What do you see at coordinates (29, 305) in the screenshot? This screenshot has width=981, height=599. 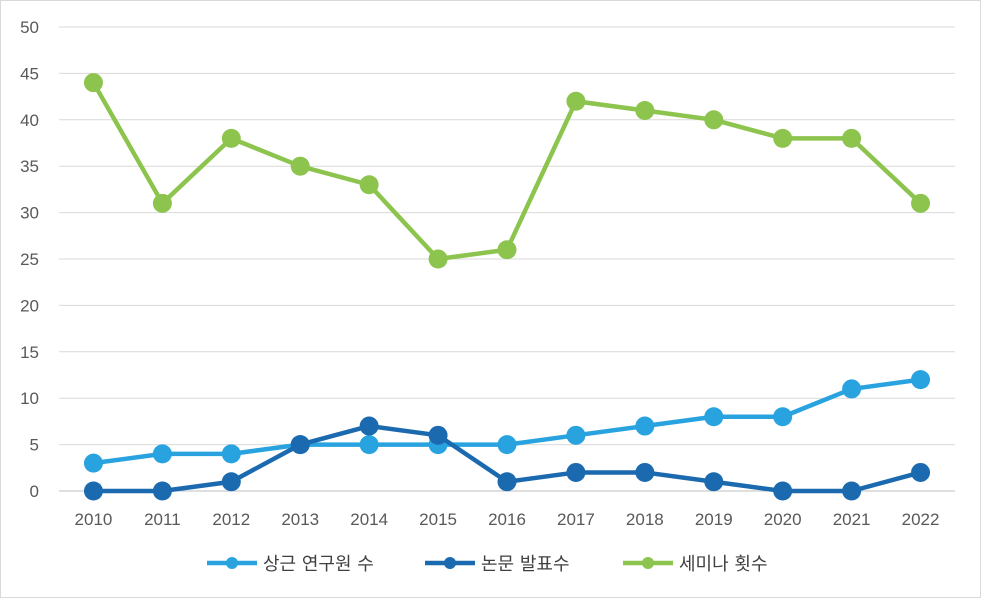 I see `y-tick-label: 20` at bounding box center [29, 305].